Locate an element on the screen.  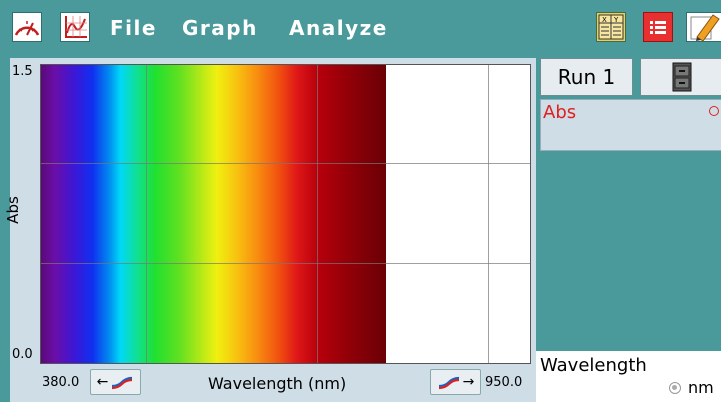
toolbar: File Graph Analyze X Y is located at coordinates (360, 28).